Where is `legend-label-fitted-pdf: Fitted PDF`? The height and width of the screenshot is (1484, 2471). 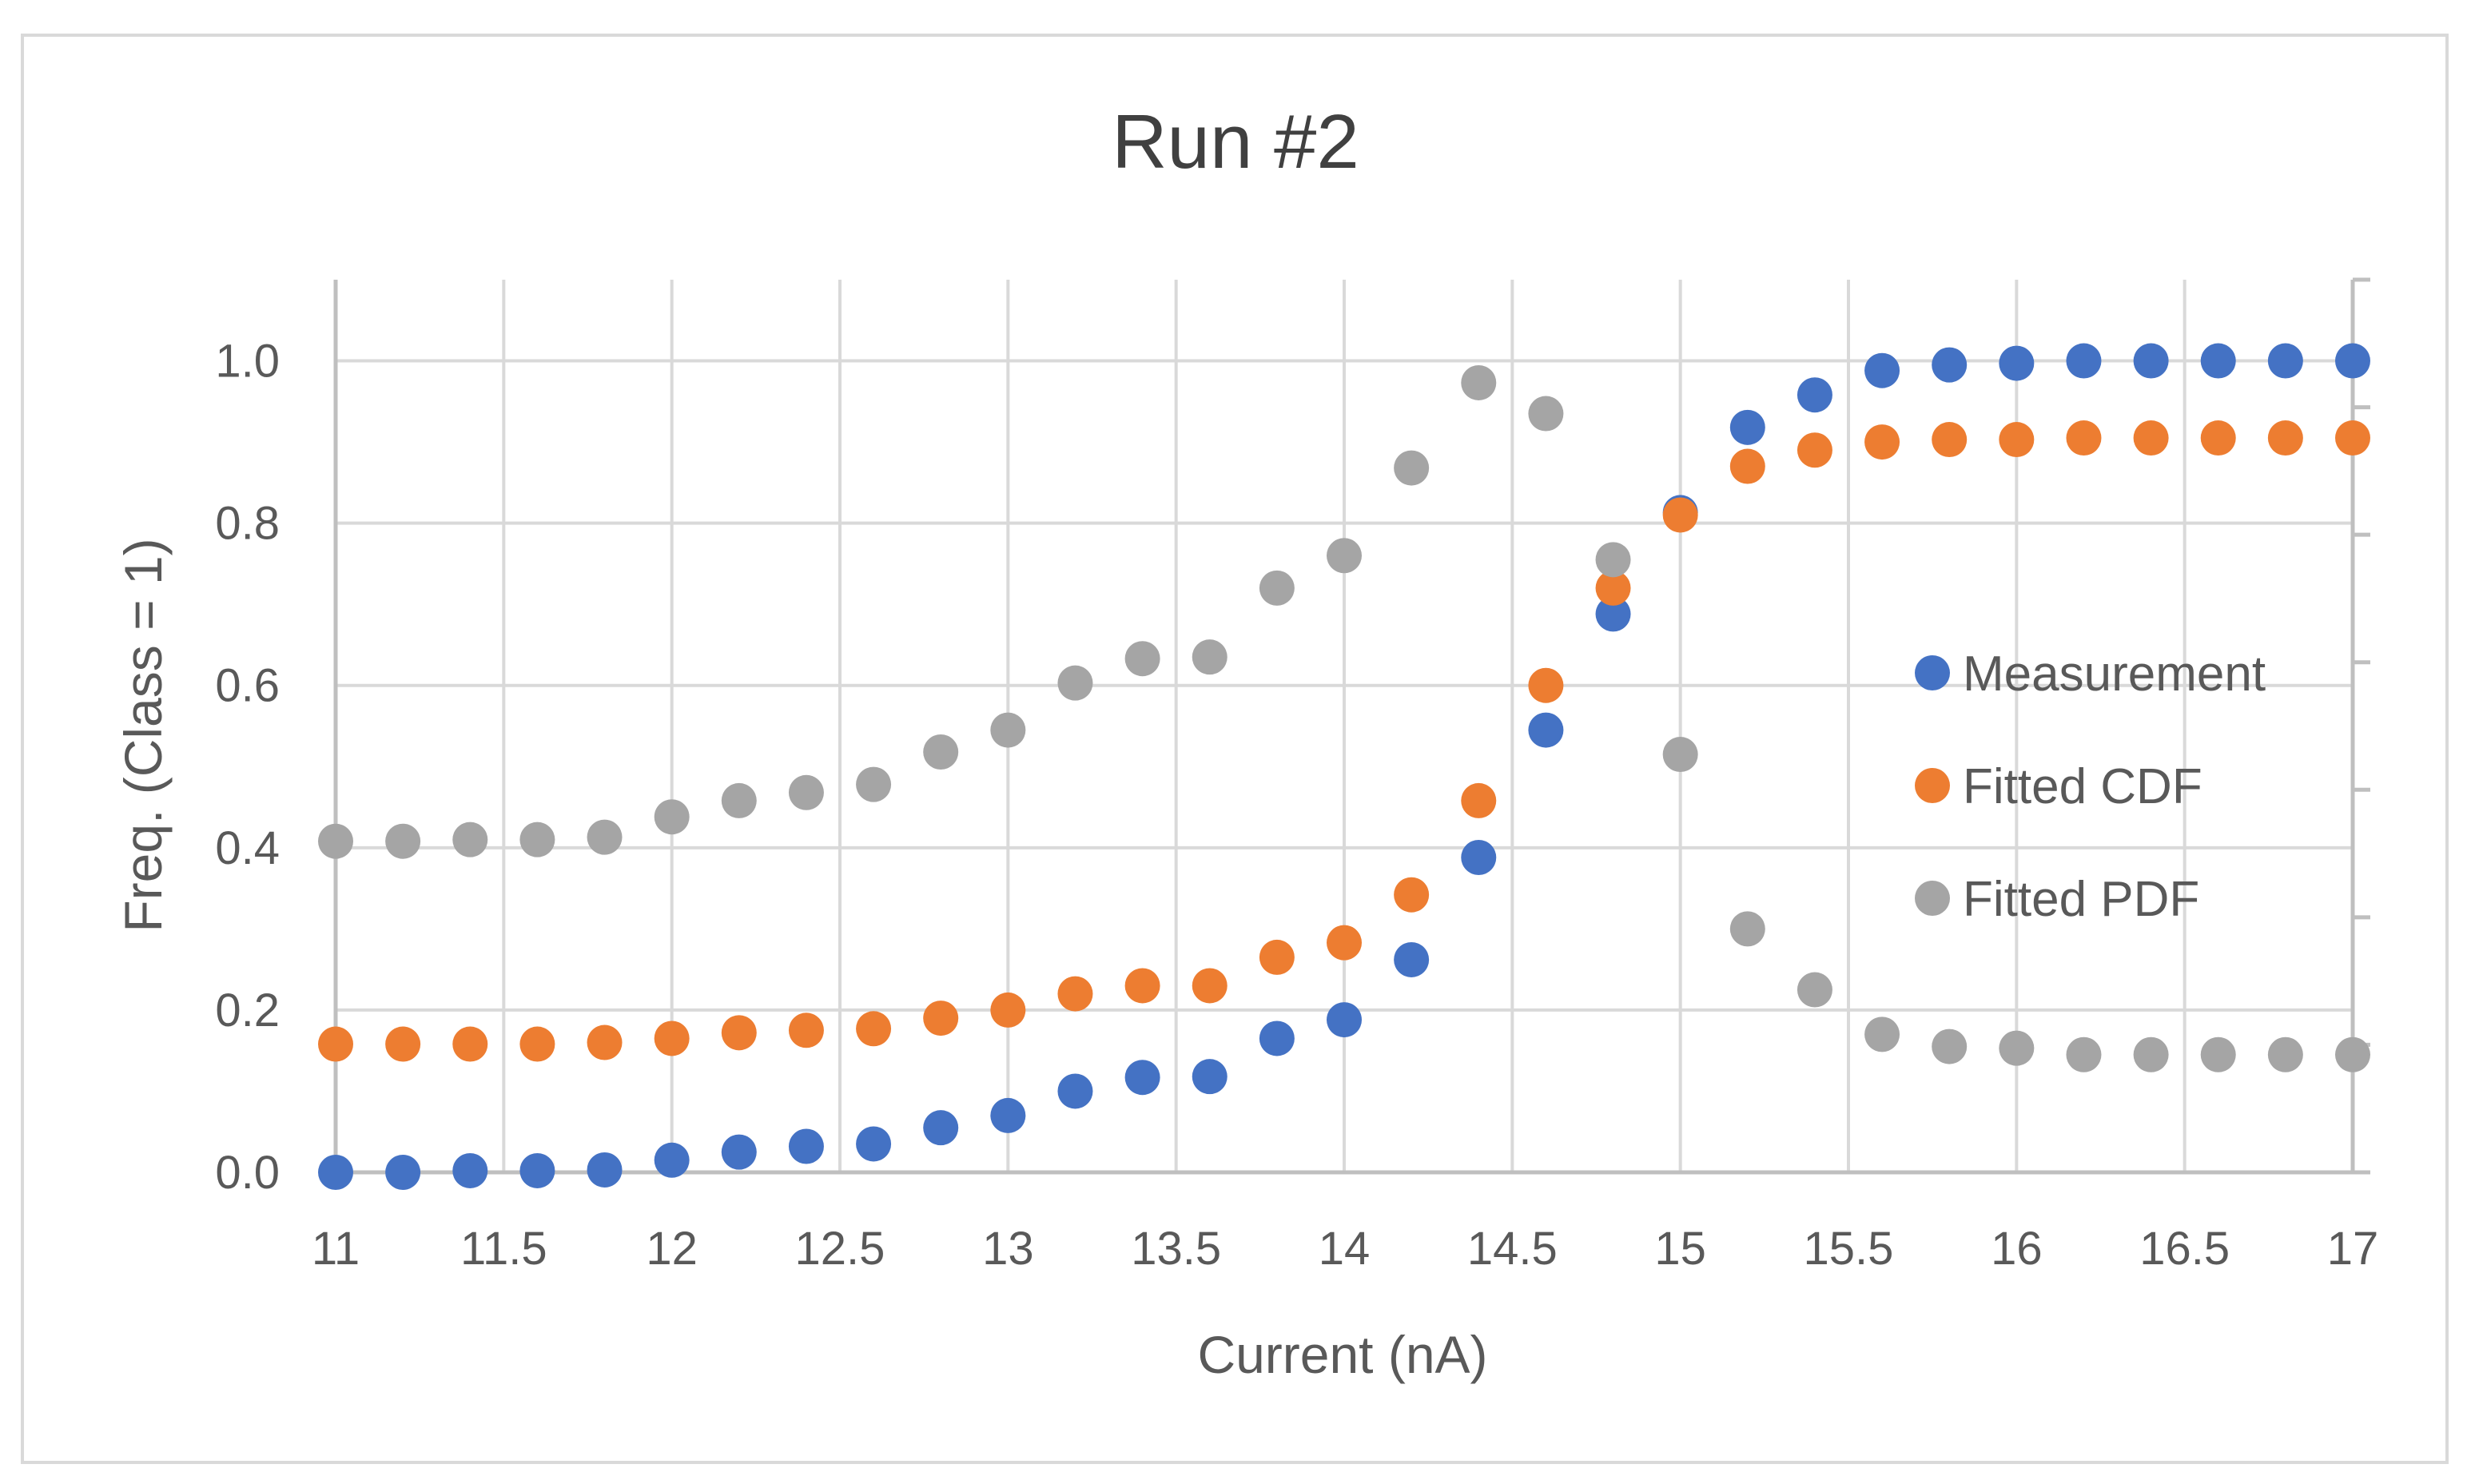
legend-label-fitted-pdf: Fitted PDF is located at coordinates (2081, 899).